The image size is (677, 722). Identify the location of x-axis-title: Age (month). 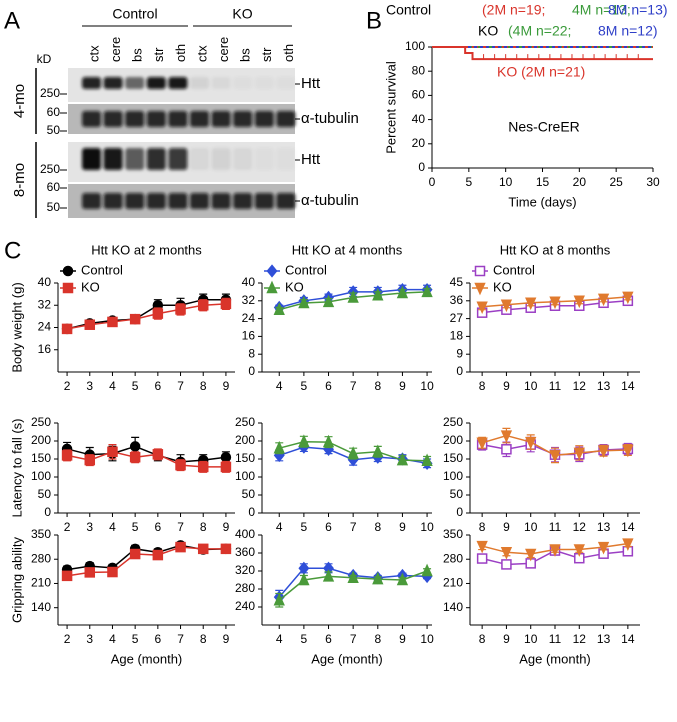
(347, 658).